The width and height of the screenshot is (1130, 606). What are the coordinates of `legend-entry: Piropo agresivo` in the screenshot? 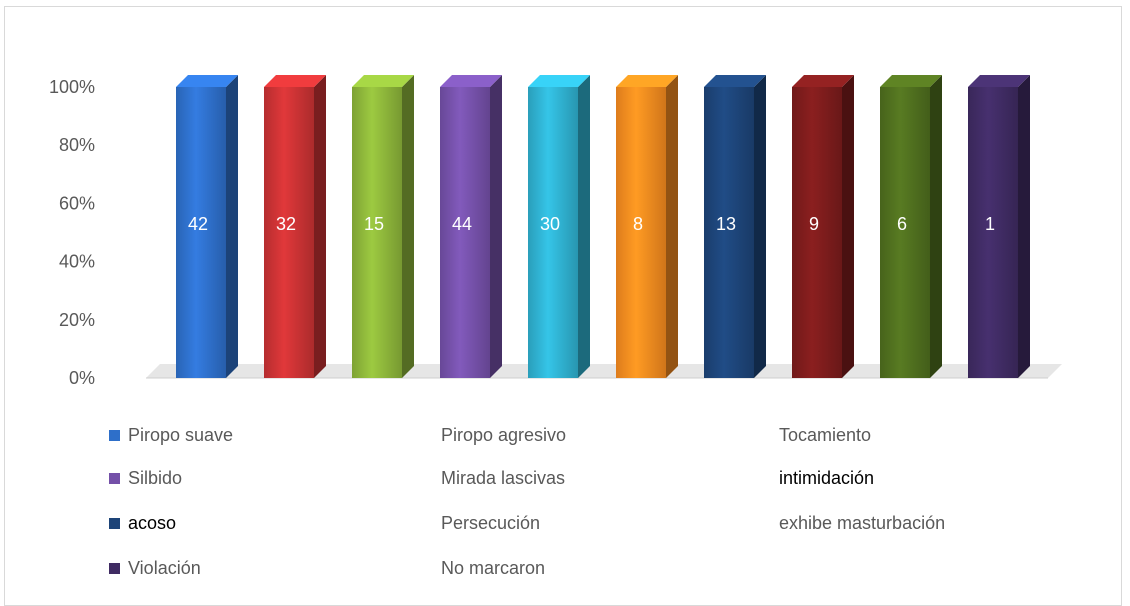 It's located at (503, 435).